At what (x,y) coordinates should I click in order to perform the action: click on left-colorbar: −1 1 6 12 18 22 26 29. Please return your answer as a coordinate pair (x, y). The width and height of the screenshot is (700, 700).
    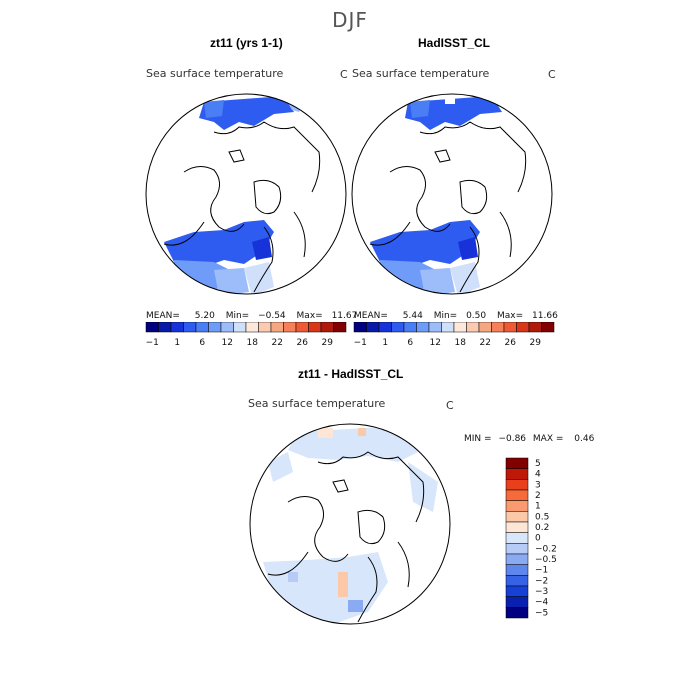
    Looking at the image, I should click on (246, 335).